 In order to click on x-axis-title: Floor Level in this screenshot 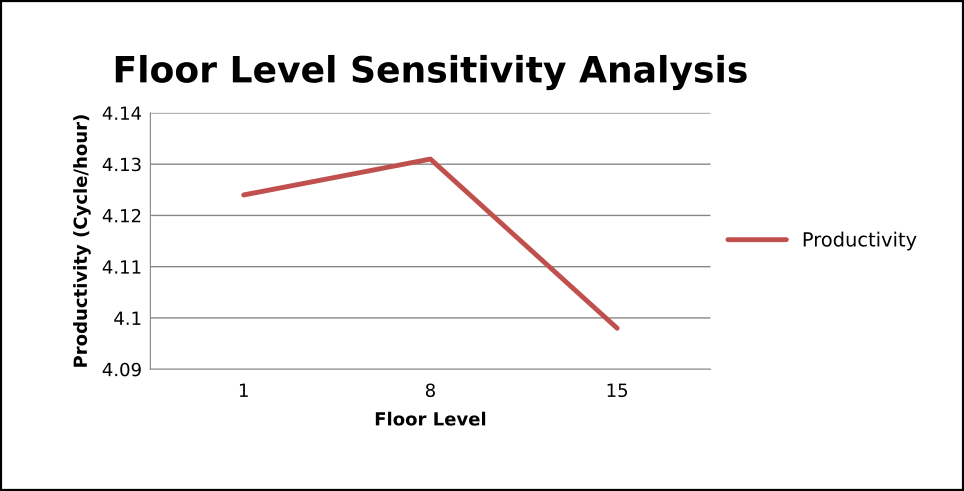, I will do `click(431, 419)`.